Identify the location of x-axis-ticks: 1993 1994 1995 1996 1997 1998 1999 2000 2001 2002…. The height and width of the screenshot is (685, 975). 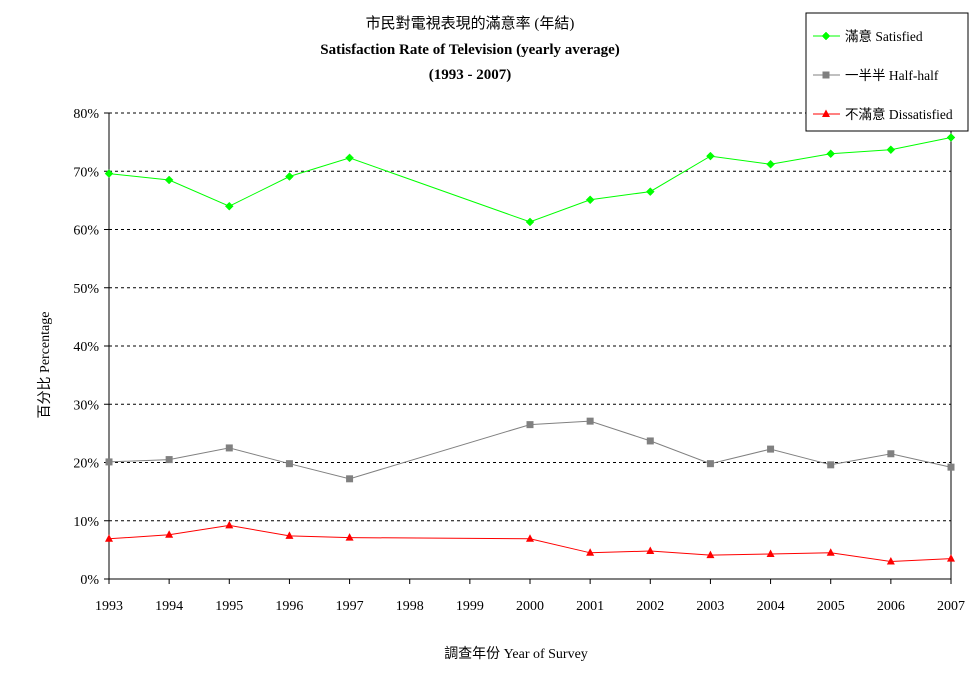
(530, 596).